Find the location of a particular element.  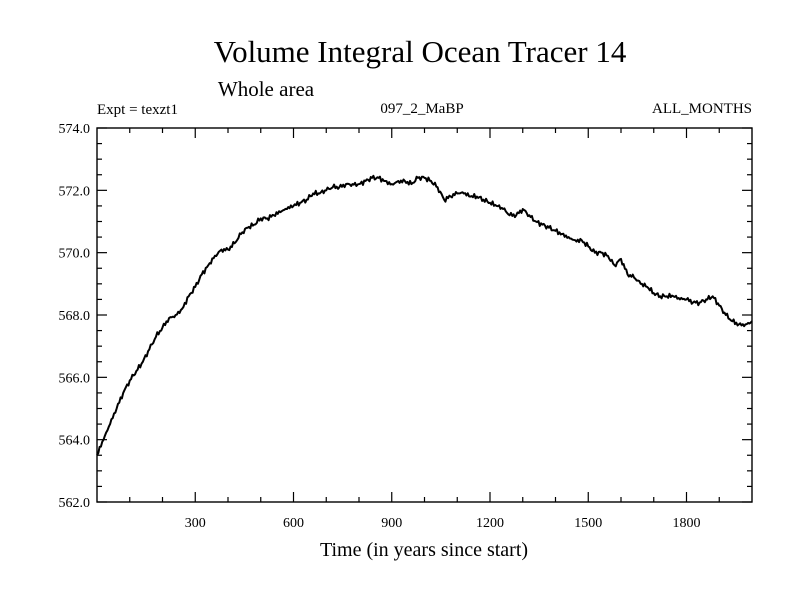

y-tick-label: 570.0 is located at coordinates (75, 254).